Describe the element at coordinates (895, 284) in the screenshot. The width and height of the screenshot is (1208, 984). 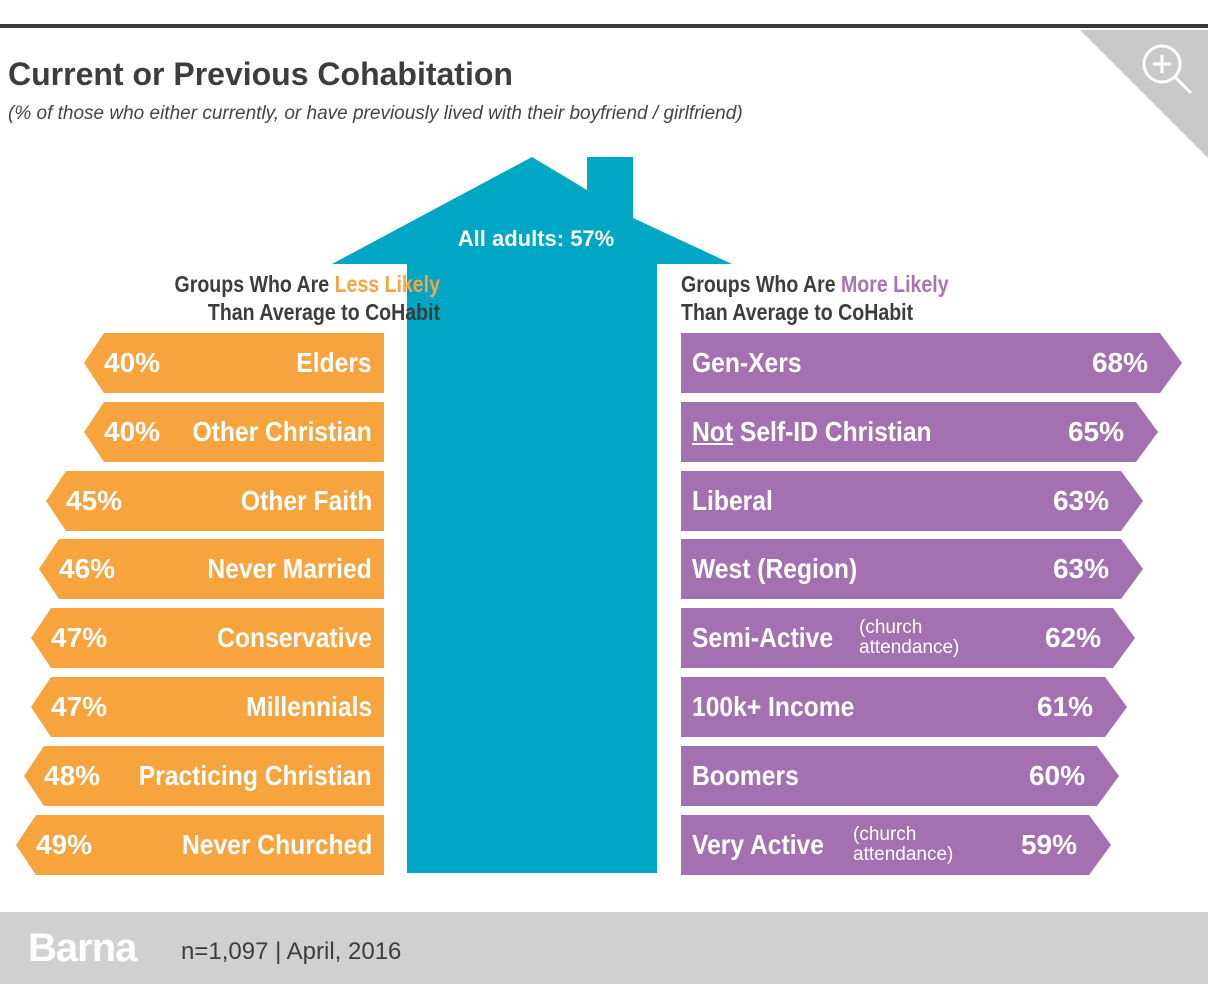
I see `more-likely-highlight: More Likely` at that location.